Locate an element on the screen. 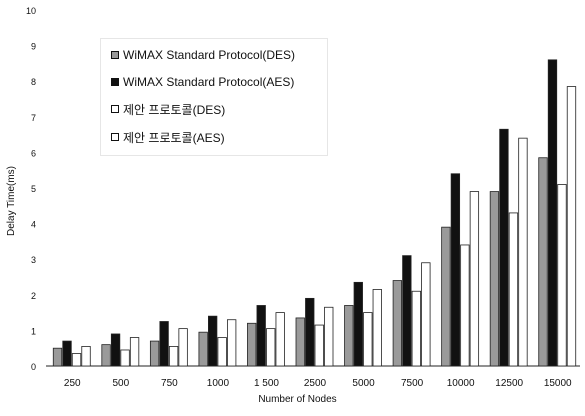 This screenshot has height=416, width=585. legend-item-wimax-aes: WiMAX Standard Protocol(AES) is located at coordinates (202, 82).